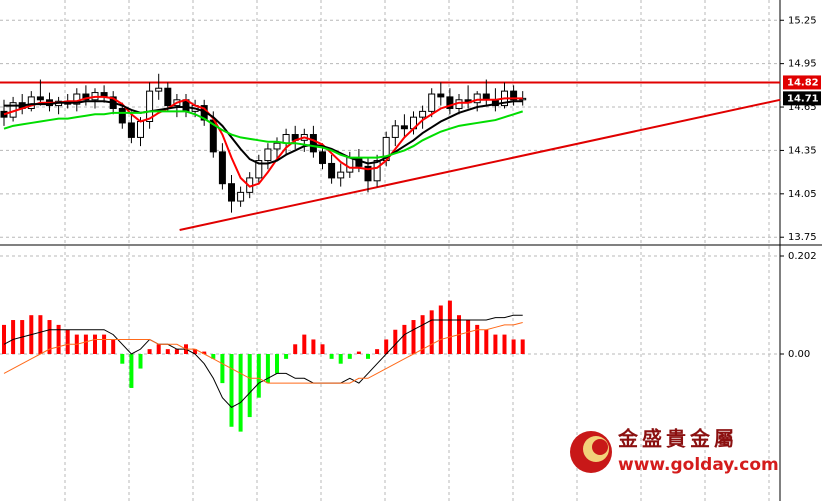 Image resolution: width=822 pixels, height=501 pixels. I want to click on y-tick-label: 0.00, so click(799, 354).